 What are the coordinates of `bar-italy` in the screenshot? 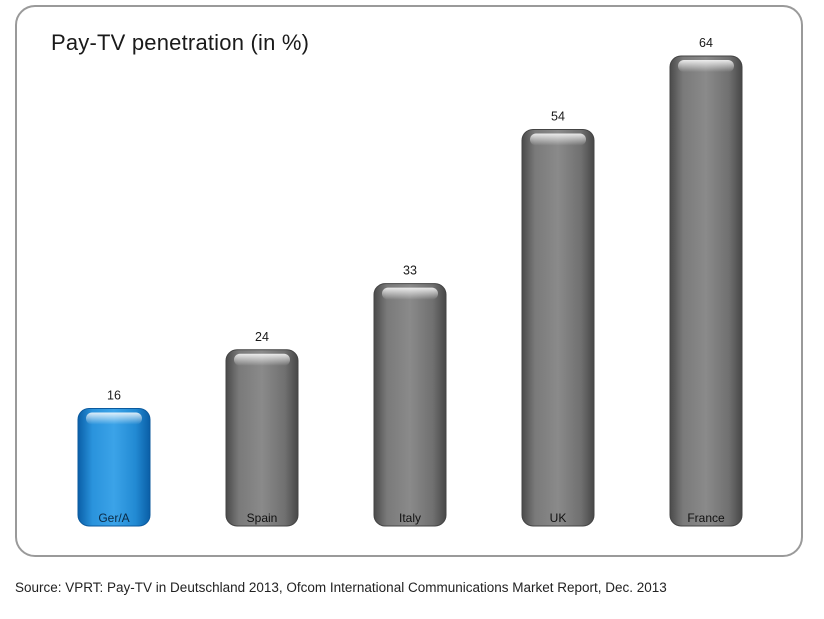 It's located at (410, 405).